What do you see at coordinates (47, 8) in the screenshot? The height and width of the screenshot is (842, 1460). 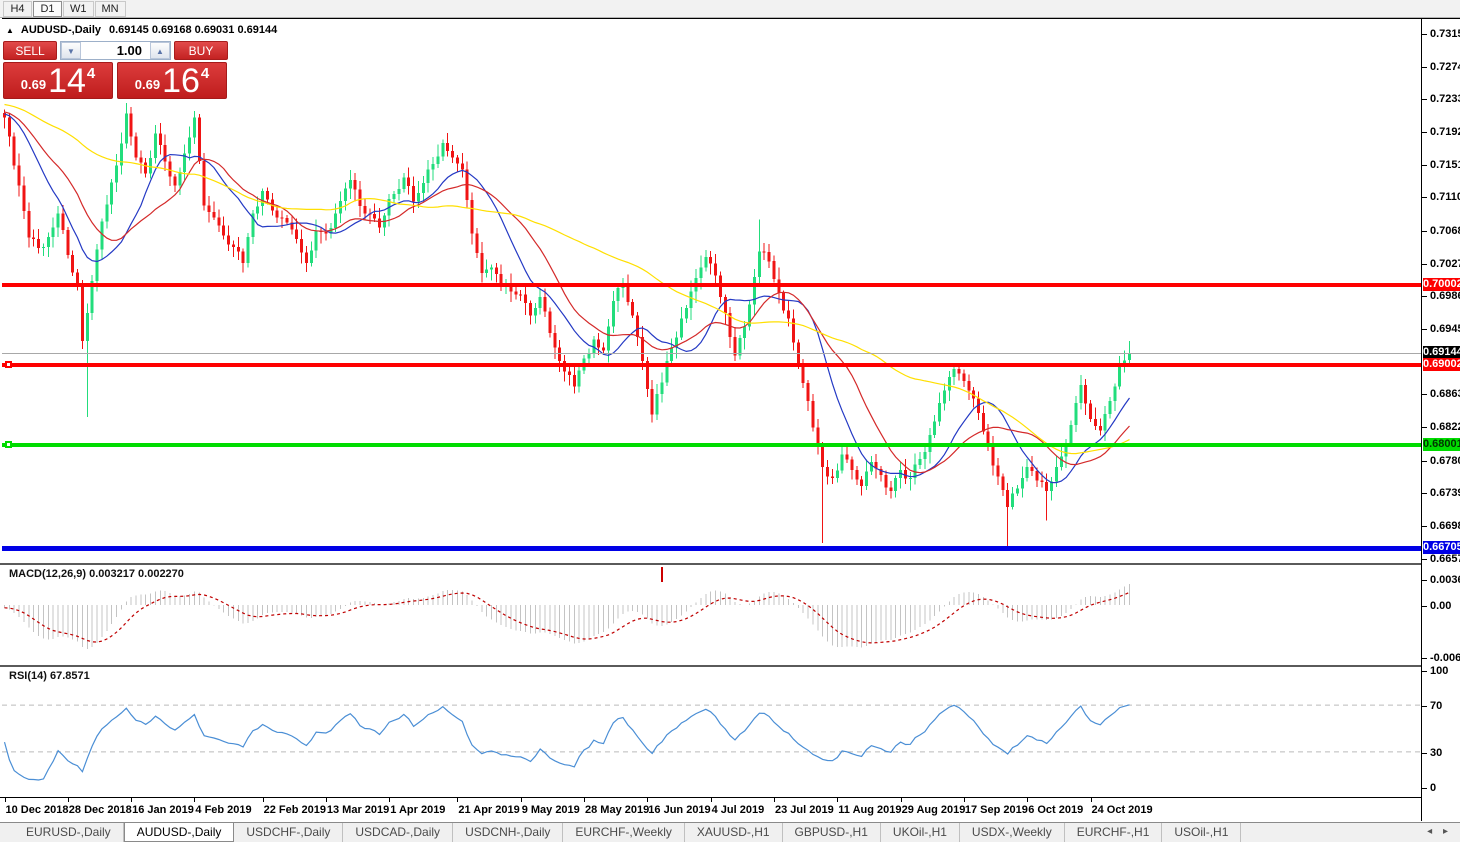 I see `timeframe-button-d1: D1` at bounding box center [47, 8].